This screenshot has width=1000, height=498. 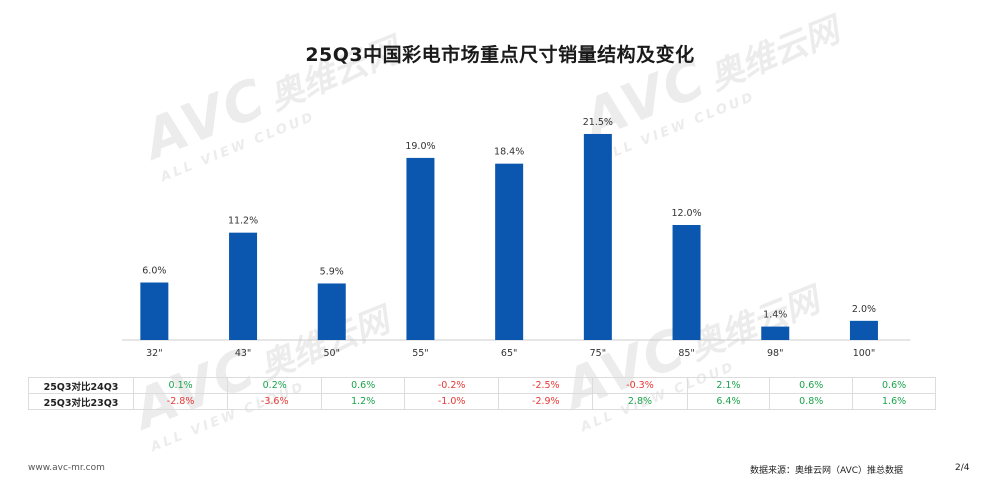 I want to click on data-label: 11.2%, so click(x=243, y=221).